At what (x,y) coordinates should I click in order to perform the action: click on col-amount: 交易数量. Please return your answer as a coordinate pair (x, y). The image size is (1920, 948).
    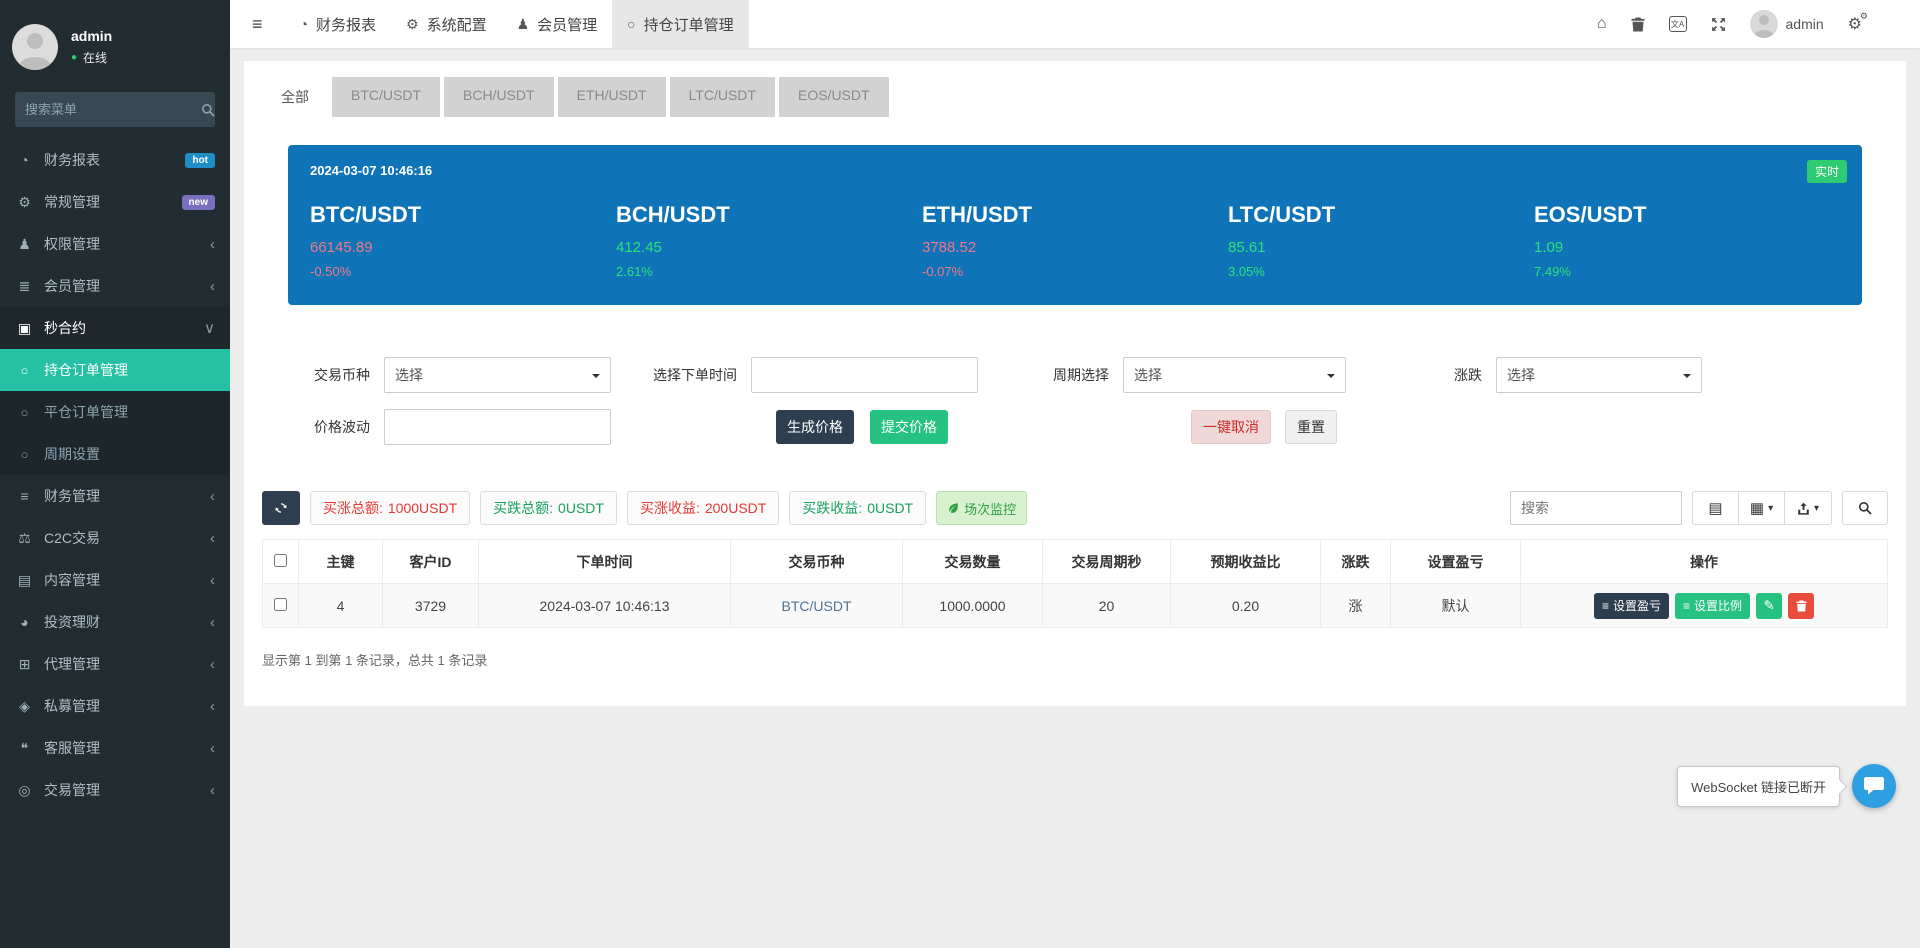
    Looking at the image, I should click on (972, 561).